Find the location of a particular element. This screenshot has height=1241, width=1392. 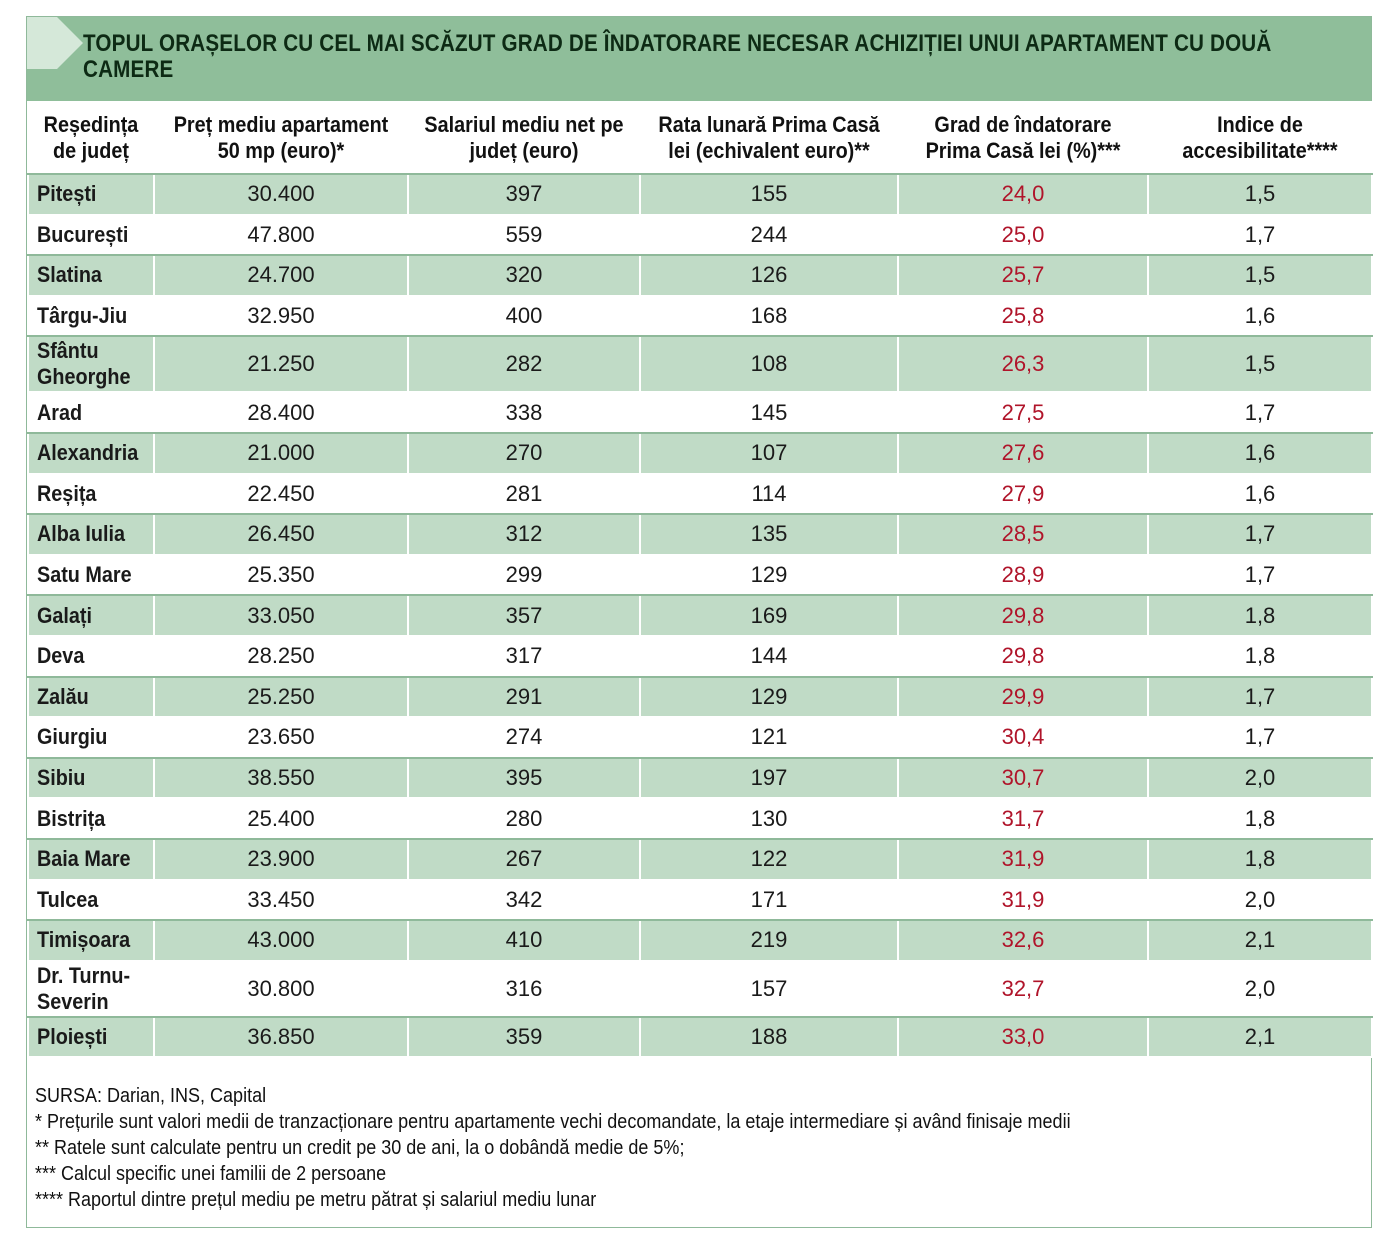

grad-cell: 32,6 is located at coordinates (1023, 940).